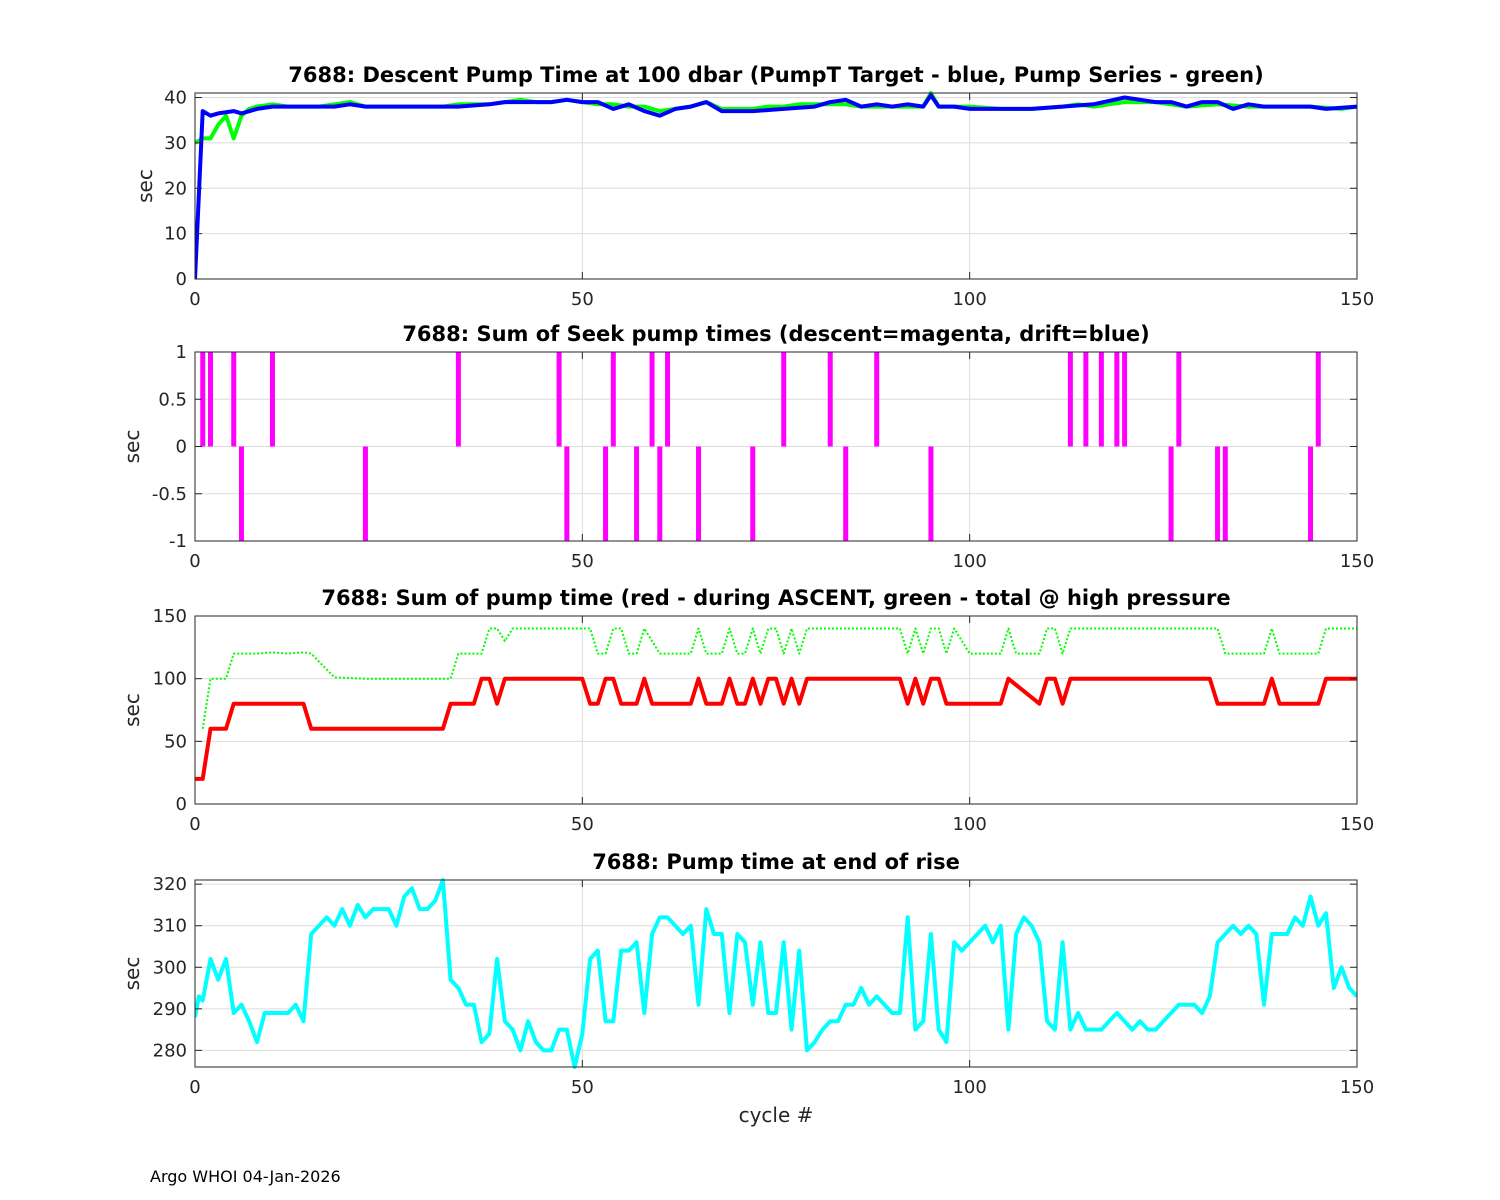  Describe the element at coordinates (175, 741) in the screenshot. I see `y-tick-label: 50` at that location.